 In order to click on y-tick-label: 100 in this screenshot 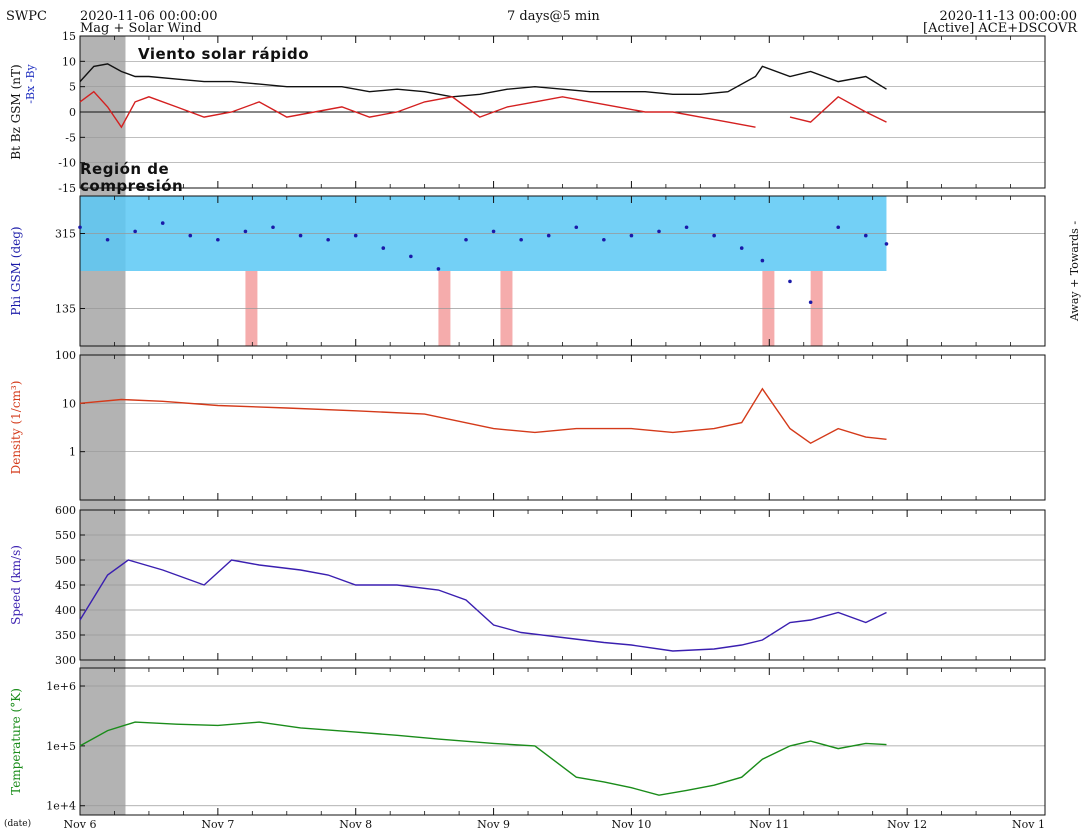, I will do `click(65, 355)`.